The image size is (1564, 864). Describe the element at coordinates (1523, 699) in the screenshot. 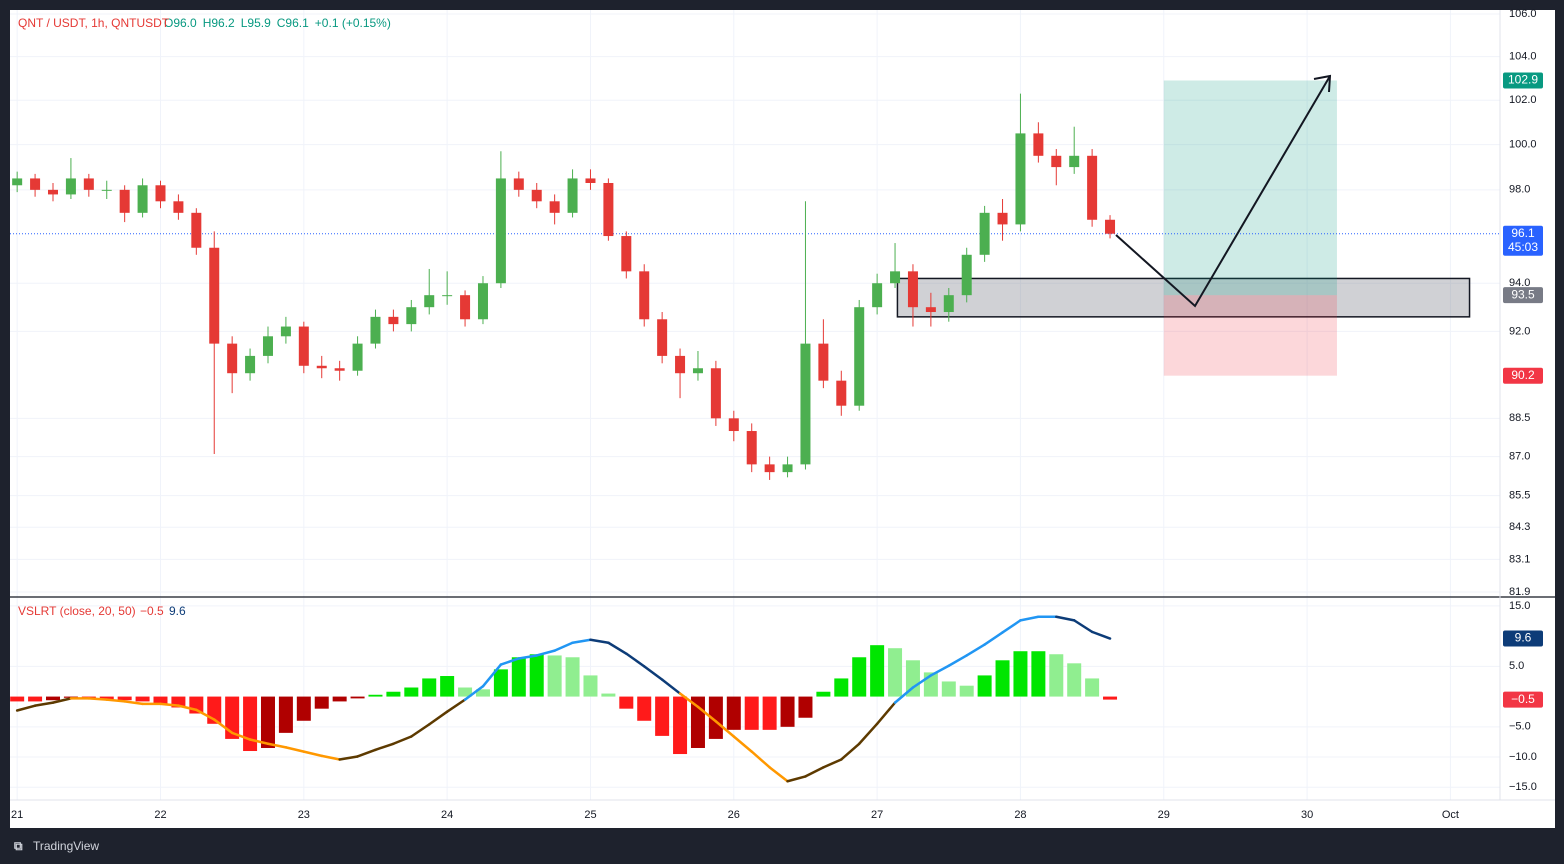

I see `histogram-tag: −0.5` at that location.